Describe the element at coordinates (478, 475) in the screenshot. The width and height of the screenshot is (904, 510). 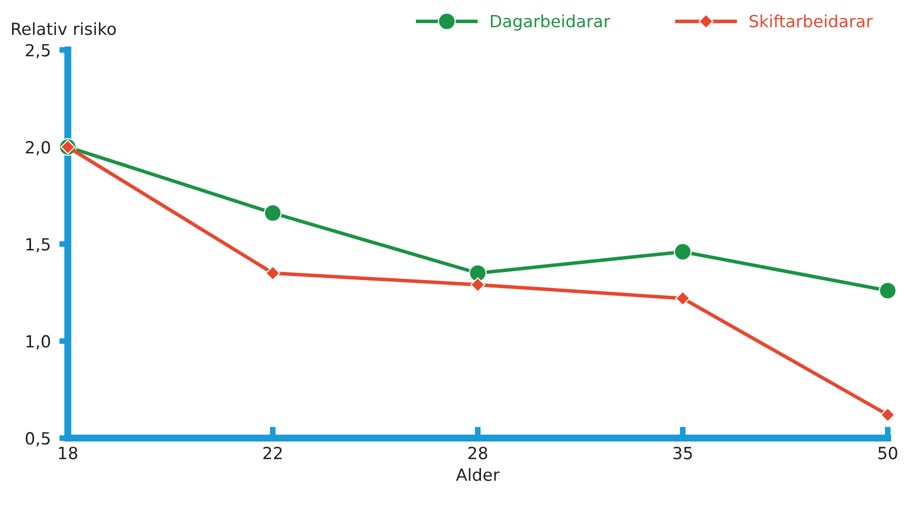
I see `x-axis-title: Alder` at that location.